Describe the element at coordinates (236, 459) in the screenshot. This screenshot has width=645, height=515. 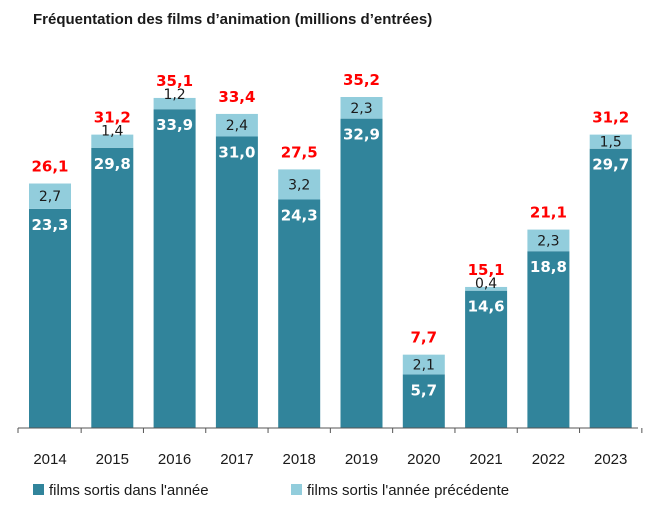
I see `x-tick-label: 2017` at that location.